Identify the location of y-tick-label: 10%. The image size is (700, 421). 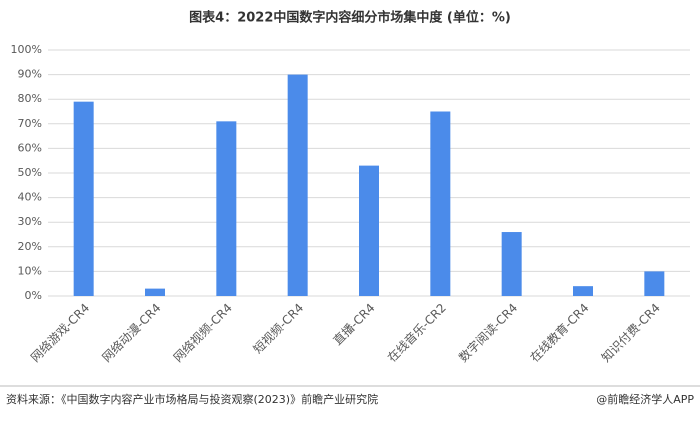
(30, 270).